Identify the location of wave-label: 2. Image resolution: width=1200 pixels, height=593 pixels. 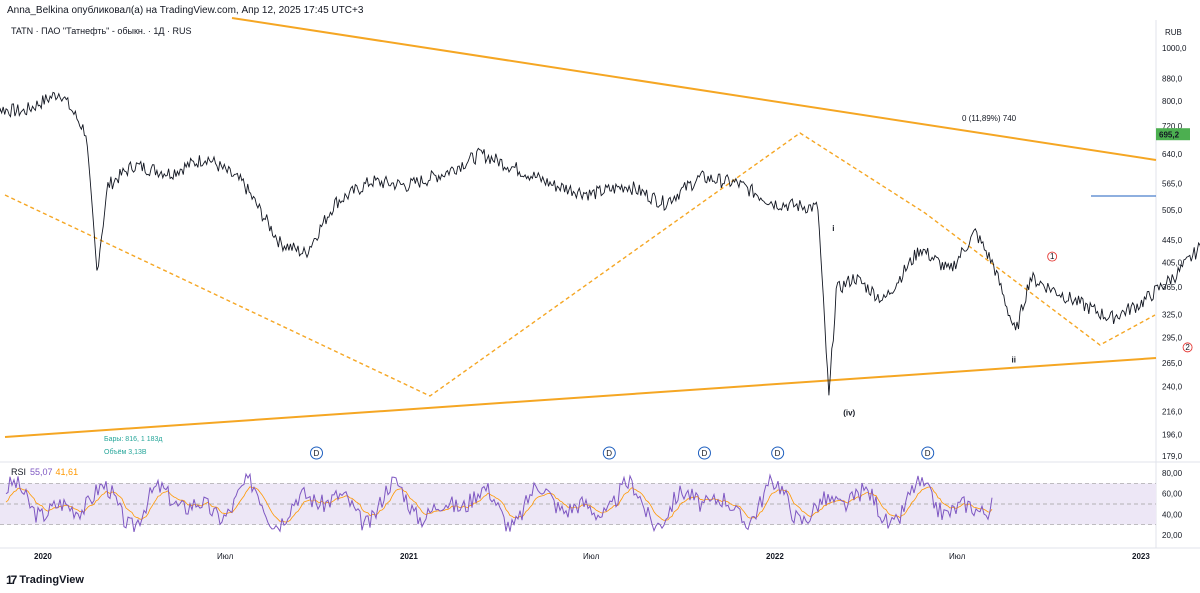
(1187, 347).